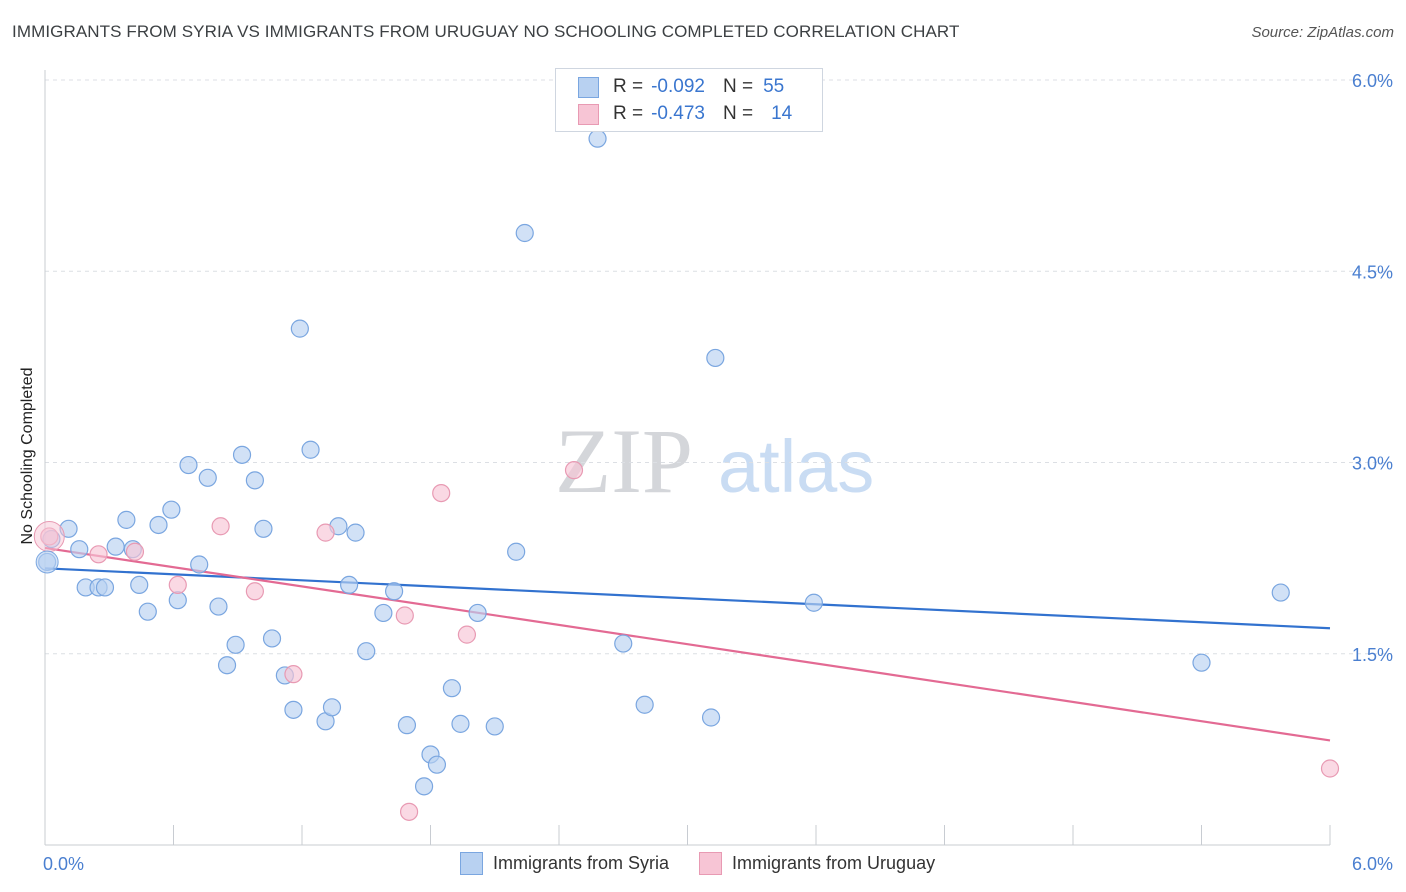 The image size is (1406, 892). What do you see at coordinates (588, 87) in the screenshot?
I see `syria-swatch` at bounding box center [588, 87].